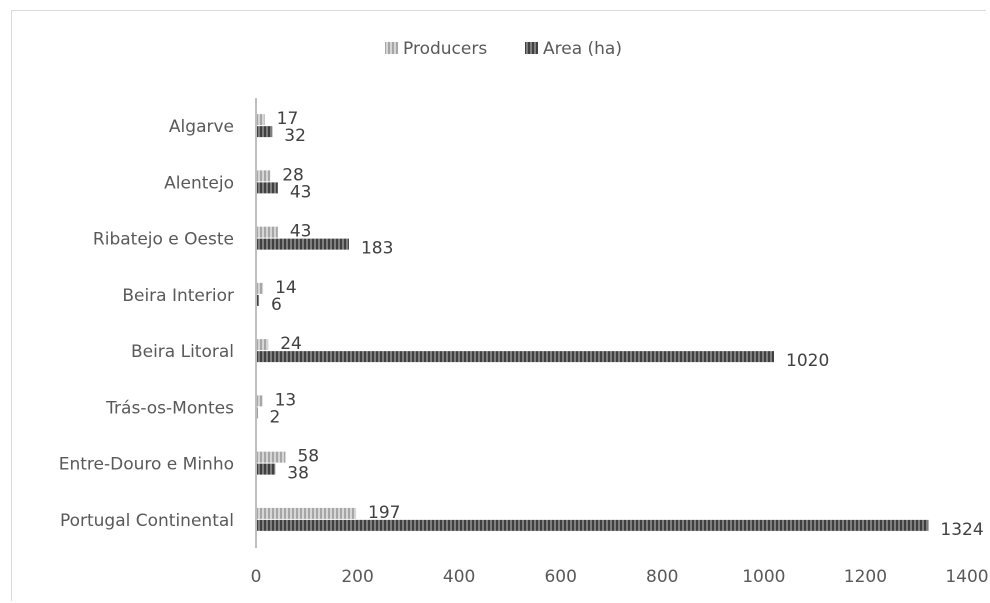 Image resolution: width=990 pixels, height=603 pixels. Describe the element at coordinates (288, 119) in the screenshot. I see `data-label: 17` at that location.